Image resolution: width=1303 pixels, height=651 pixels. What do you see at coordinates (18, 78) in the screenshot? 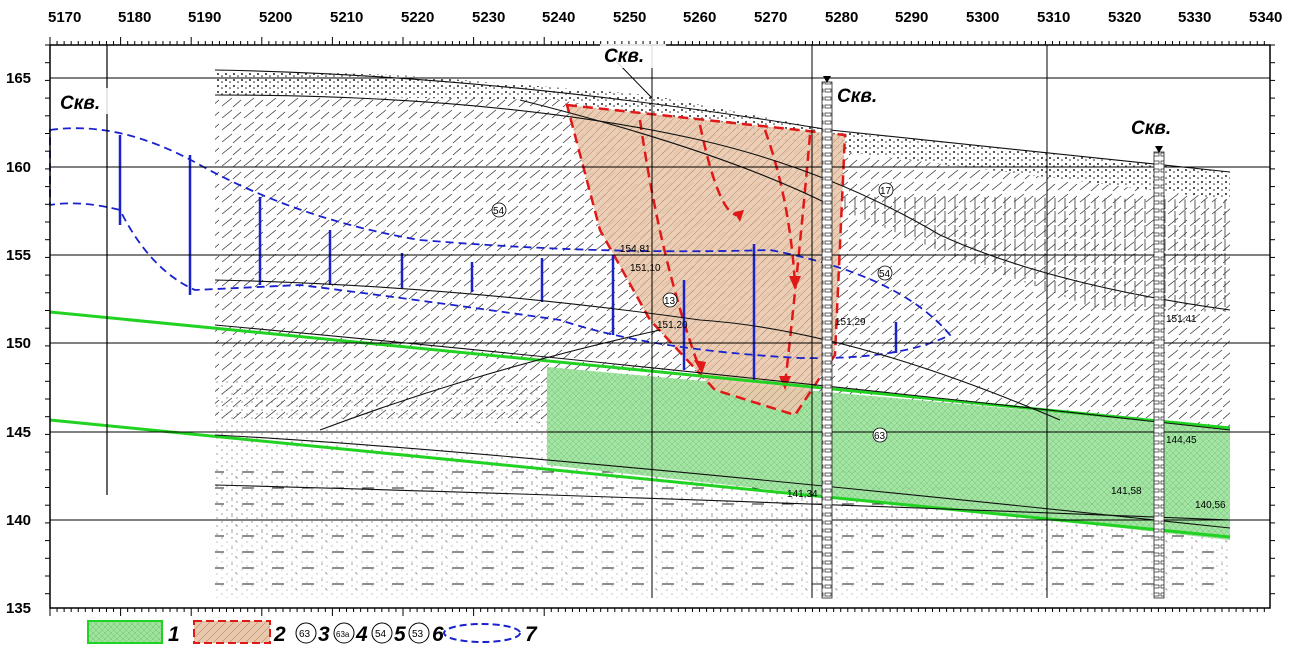
I see `y-tick-label: 165` at bounding box center [18, 78].